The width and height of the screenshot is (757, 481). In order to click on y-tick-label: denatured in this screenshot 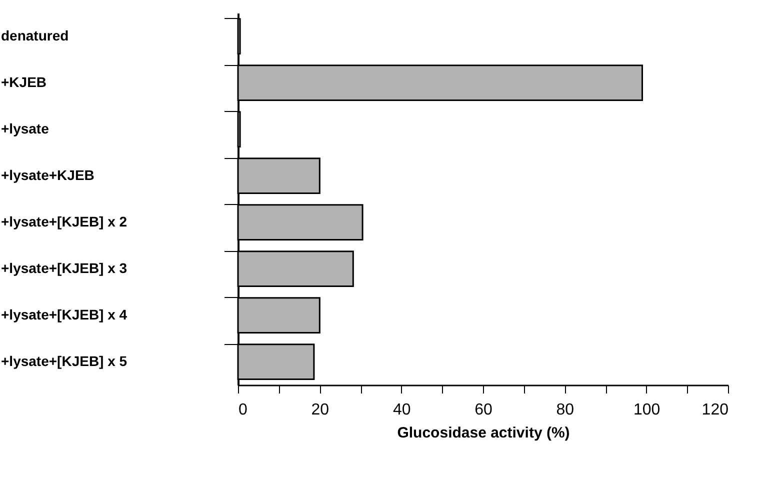, I will do `click(35, 35)`.